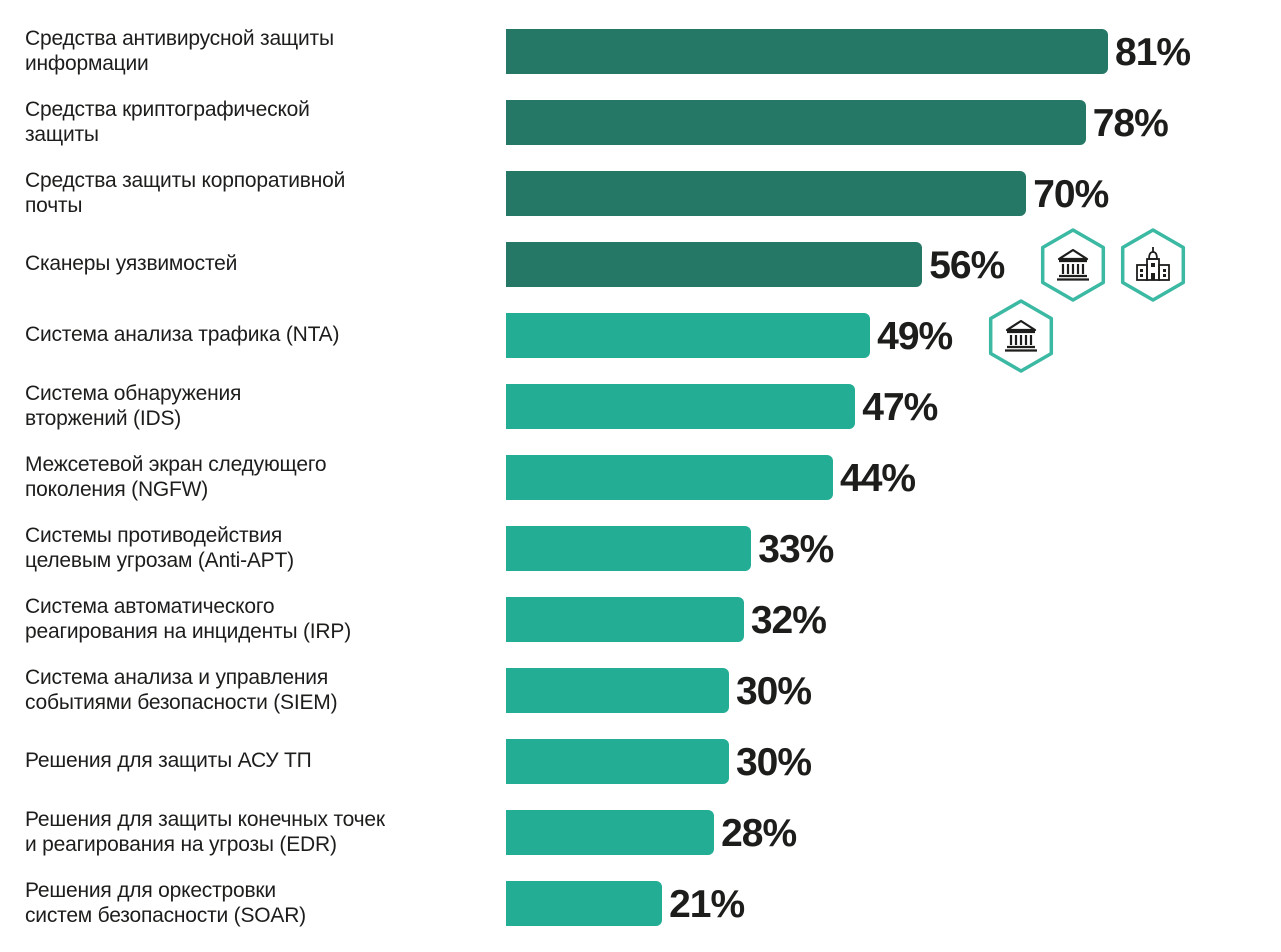 The image size is (1281, 952). Describe the element at coordinates (900, 407) in the screenshot. I see `value-label: 47%` at that location.